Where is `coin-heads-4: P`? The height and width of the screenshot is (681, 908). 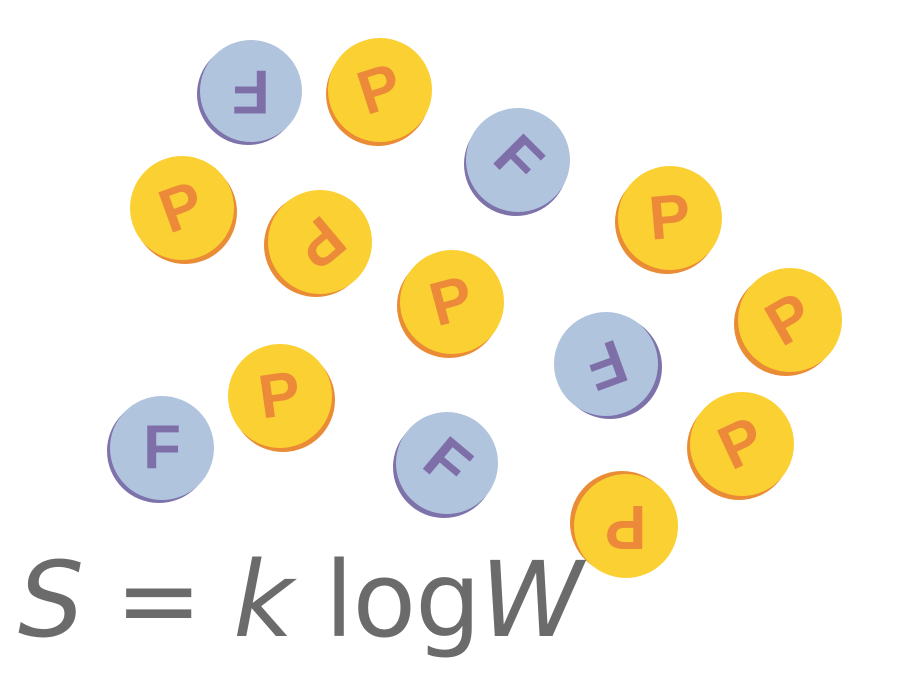
coin-heads-4: P is located at coordinates (668, 220).